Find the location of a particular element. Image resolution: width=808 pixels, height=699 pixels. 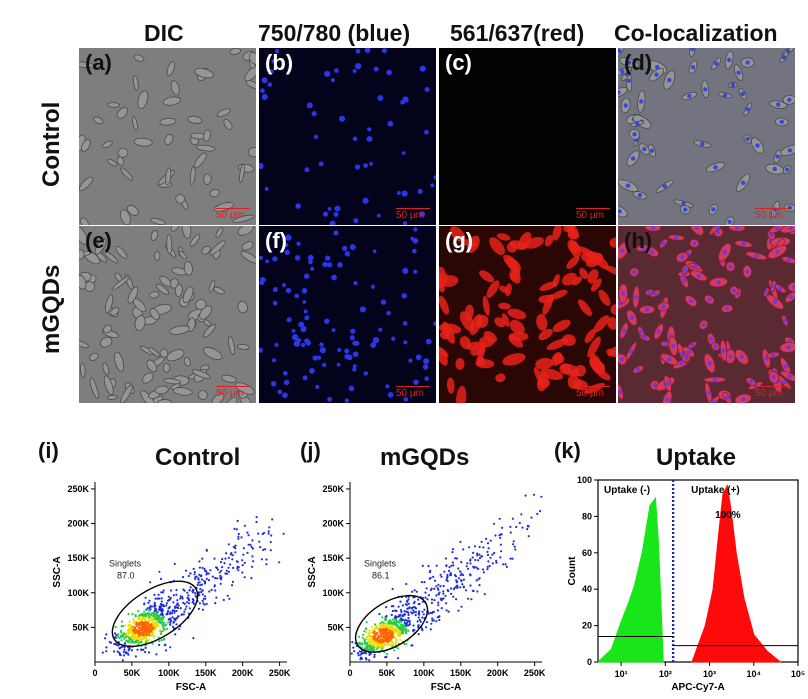

x-tick-label: 10¹ is located at coordinates (621, 674).